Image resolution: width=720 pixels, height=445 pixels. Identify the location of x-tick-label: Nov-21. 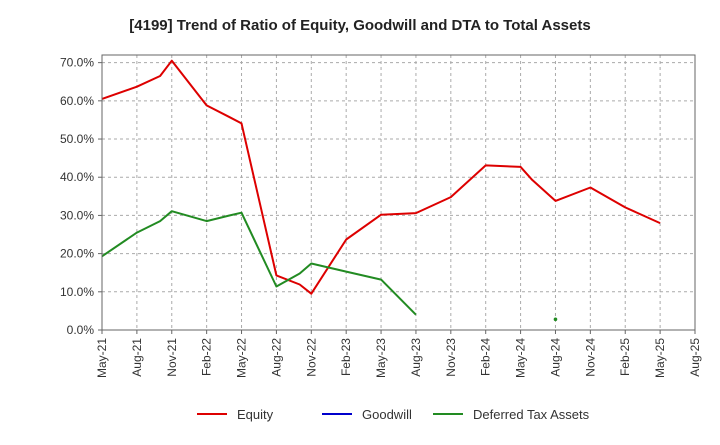
(172, 357).